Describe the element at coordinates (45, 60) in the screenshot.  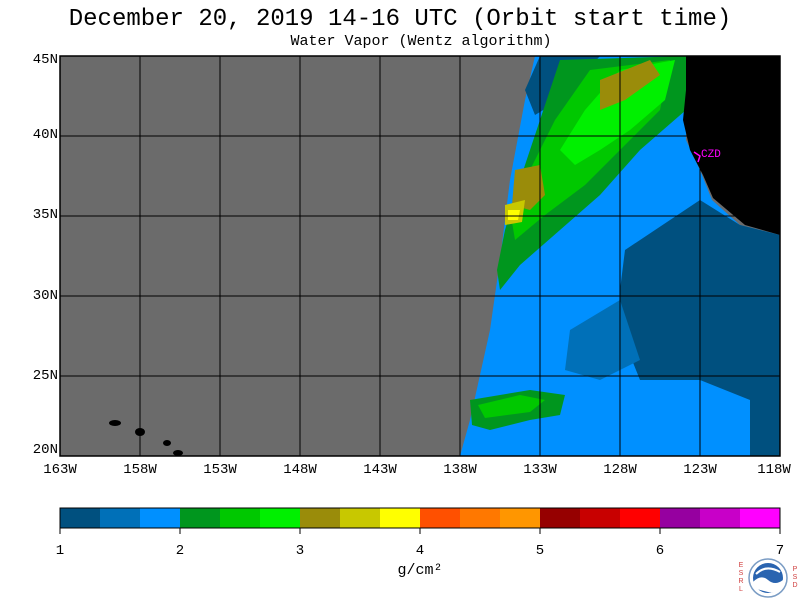
I see `lat-label-45n: 45N` at that location.